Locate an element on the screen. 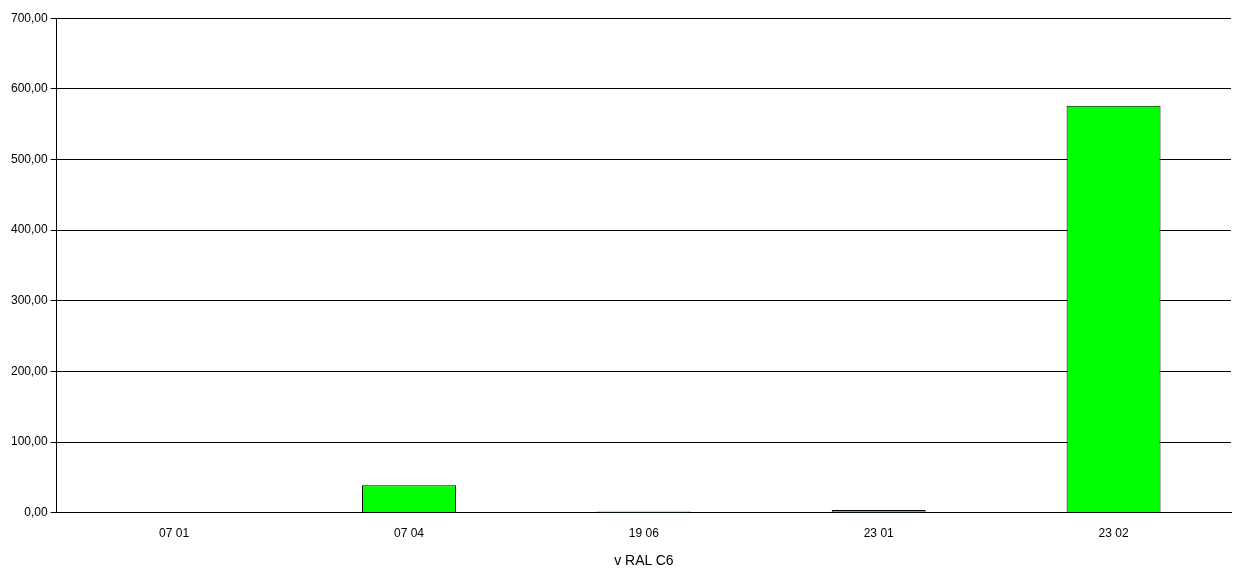 Image resolution: width=1249 pixels, height=582 pixels. x-tick-label: 07 04 is located at coordinates (409, 533).